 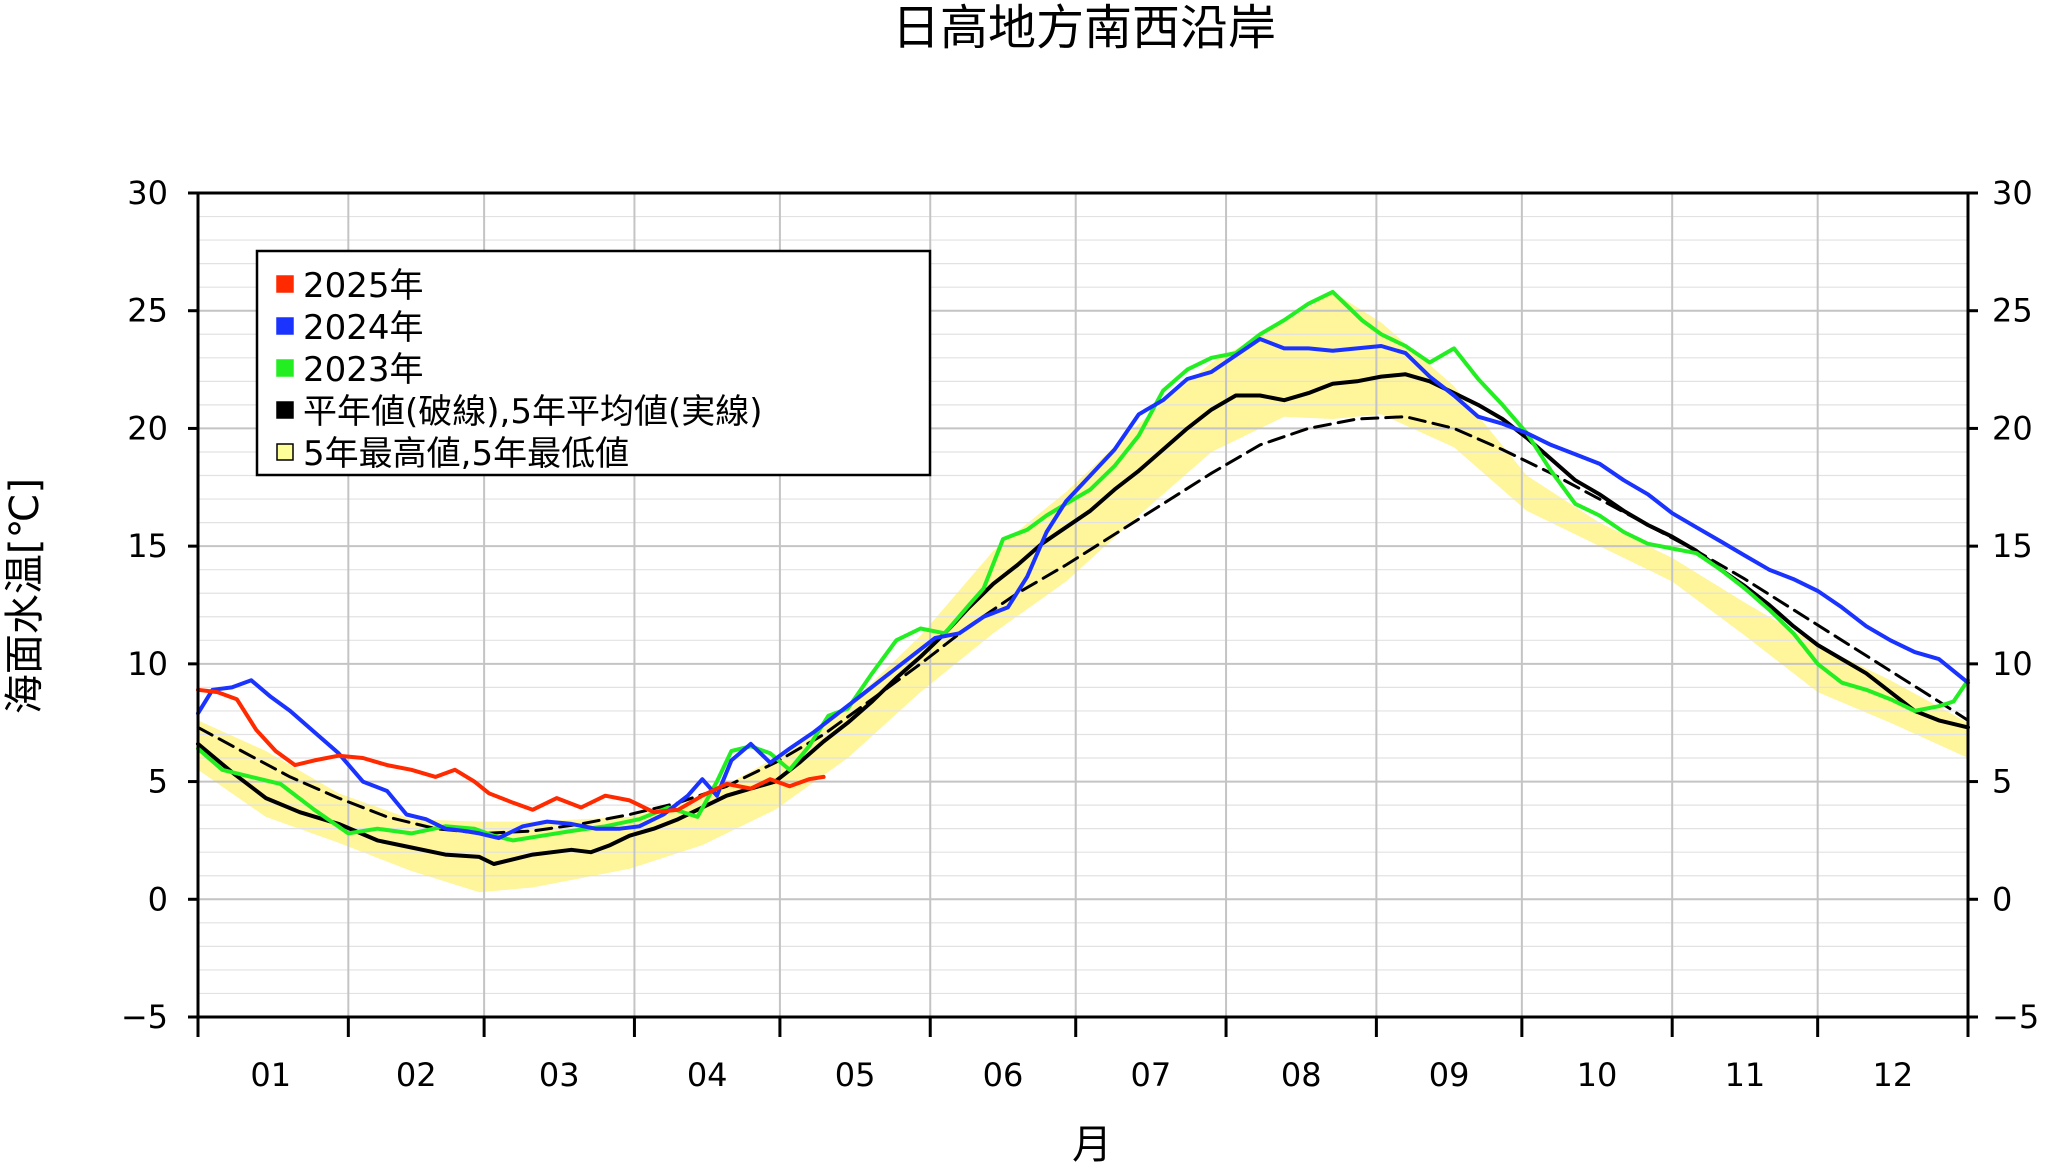 What do you see at coordinates (1449, 1075) in the screenshot?
I see `x-tick-label: 09` at bounding box center [1449, 1075].